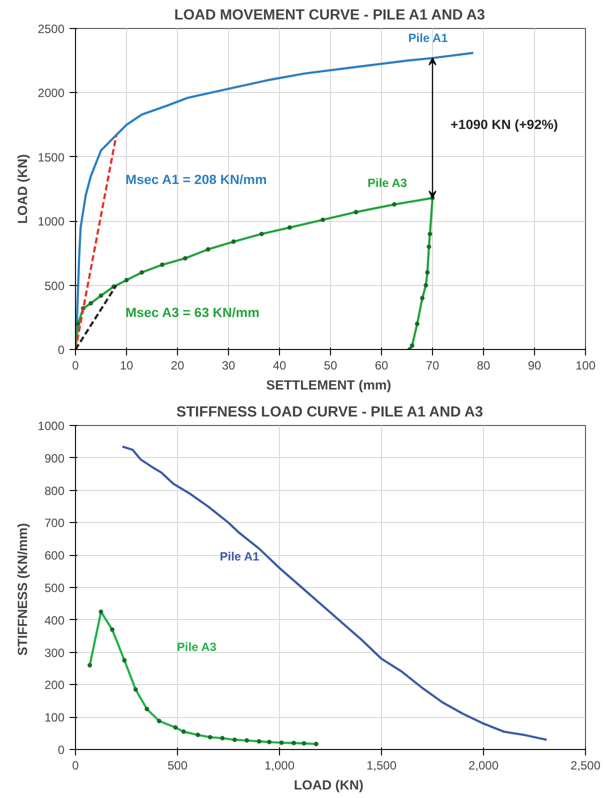 The height and width of the screenshot is (798, 603). I want to click on x-tick-label: 10, so click(127, 365).